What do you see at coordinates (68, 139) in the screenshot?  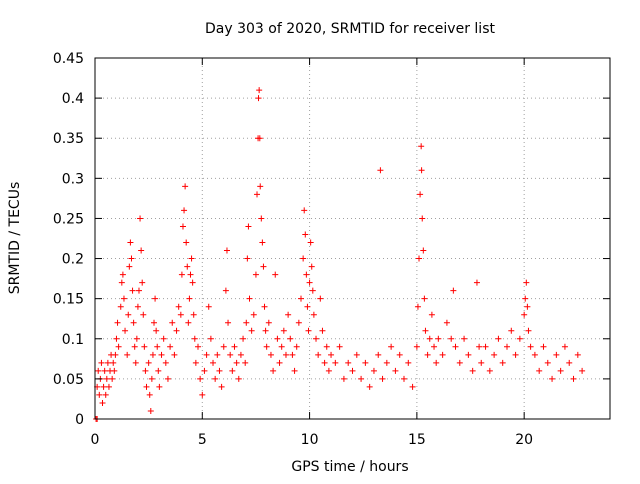 I see `y-tick-label: 0.35` at bounding box center [68, 139].